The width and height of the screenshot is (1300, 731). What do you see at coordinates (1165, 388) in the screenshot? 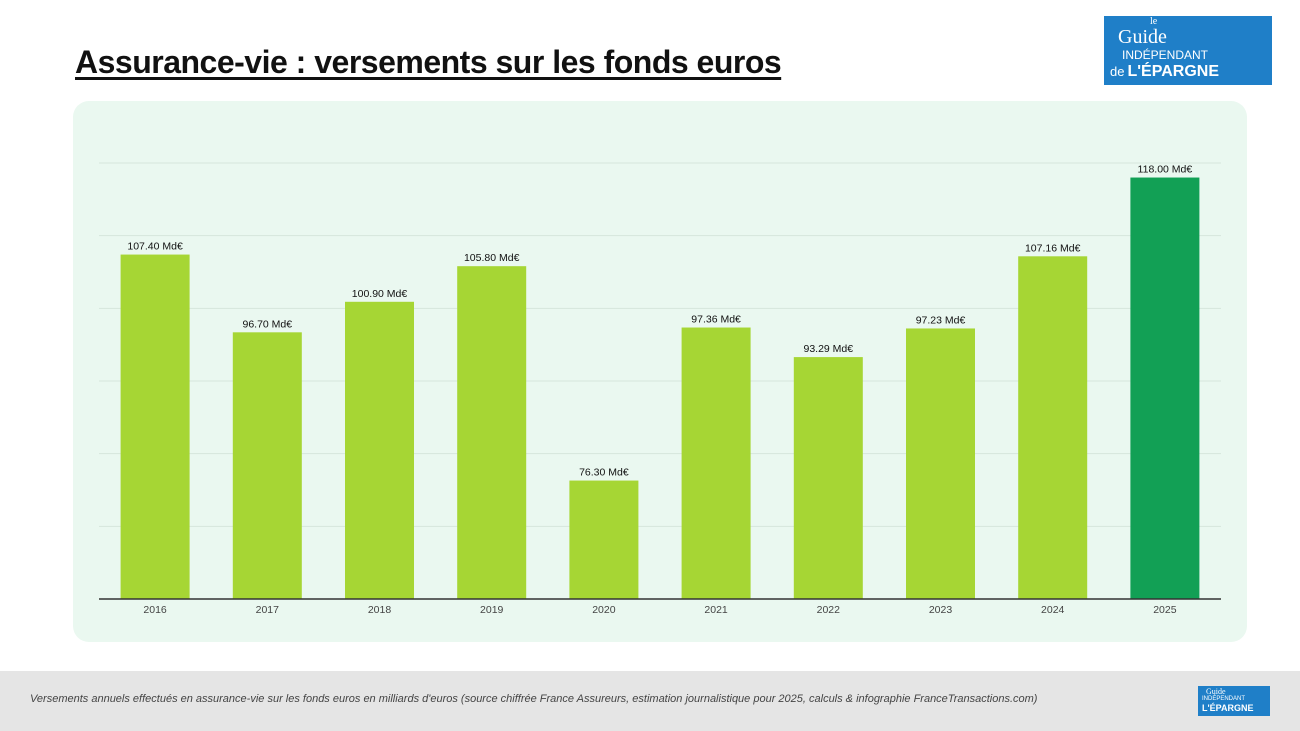
I see `bar-2025` at bounding box center [1165, 388].